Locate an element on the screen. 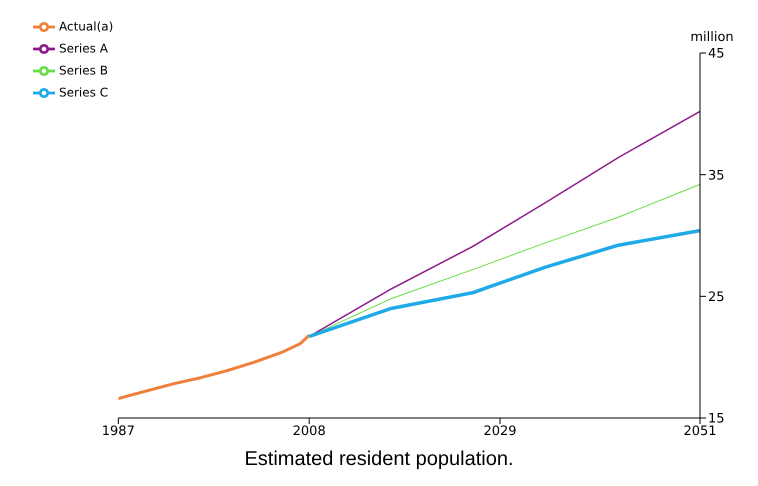 Image resolution: width=758 pixels, height=486 pixels. y-tick-label: 45 is located at coordinates (716, 54).